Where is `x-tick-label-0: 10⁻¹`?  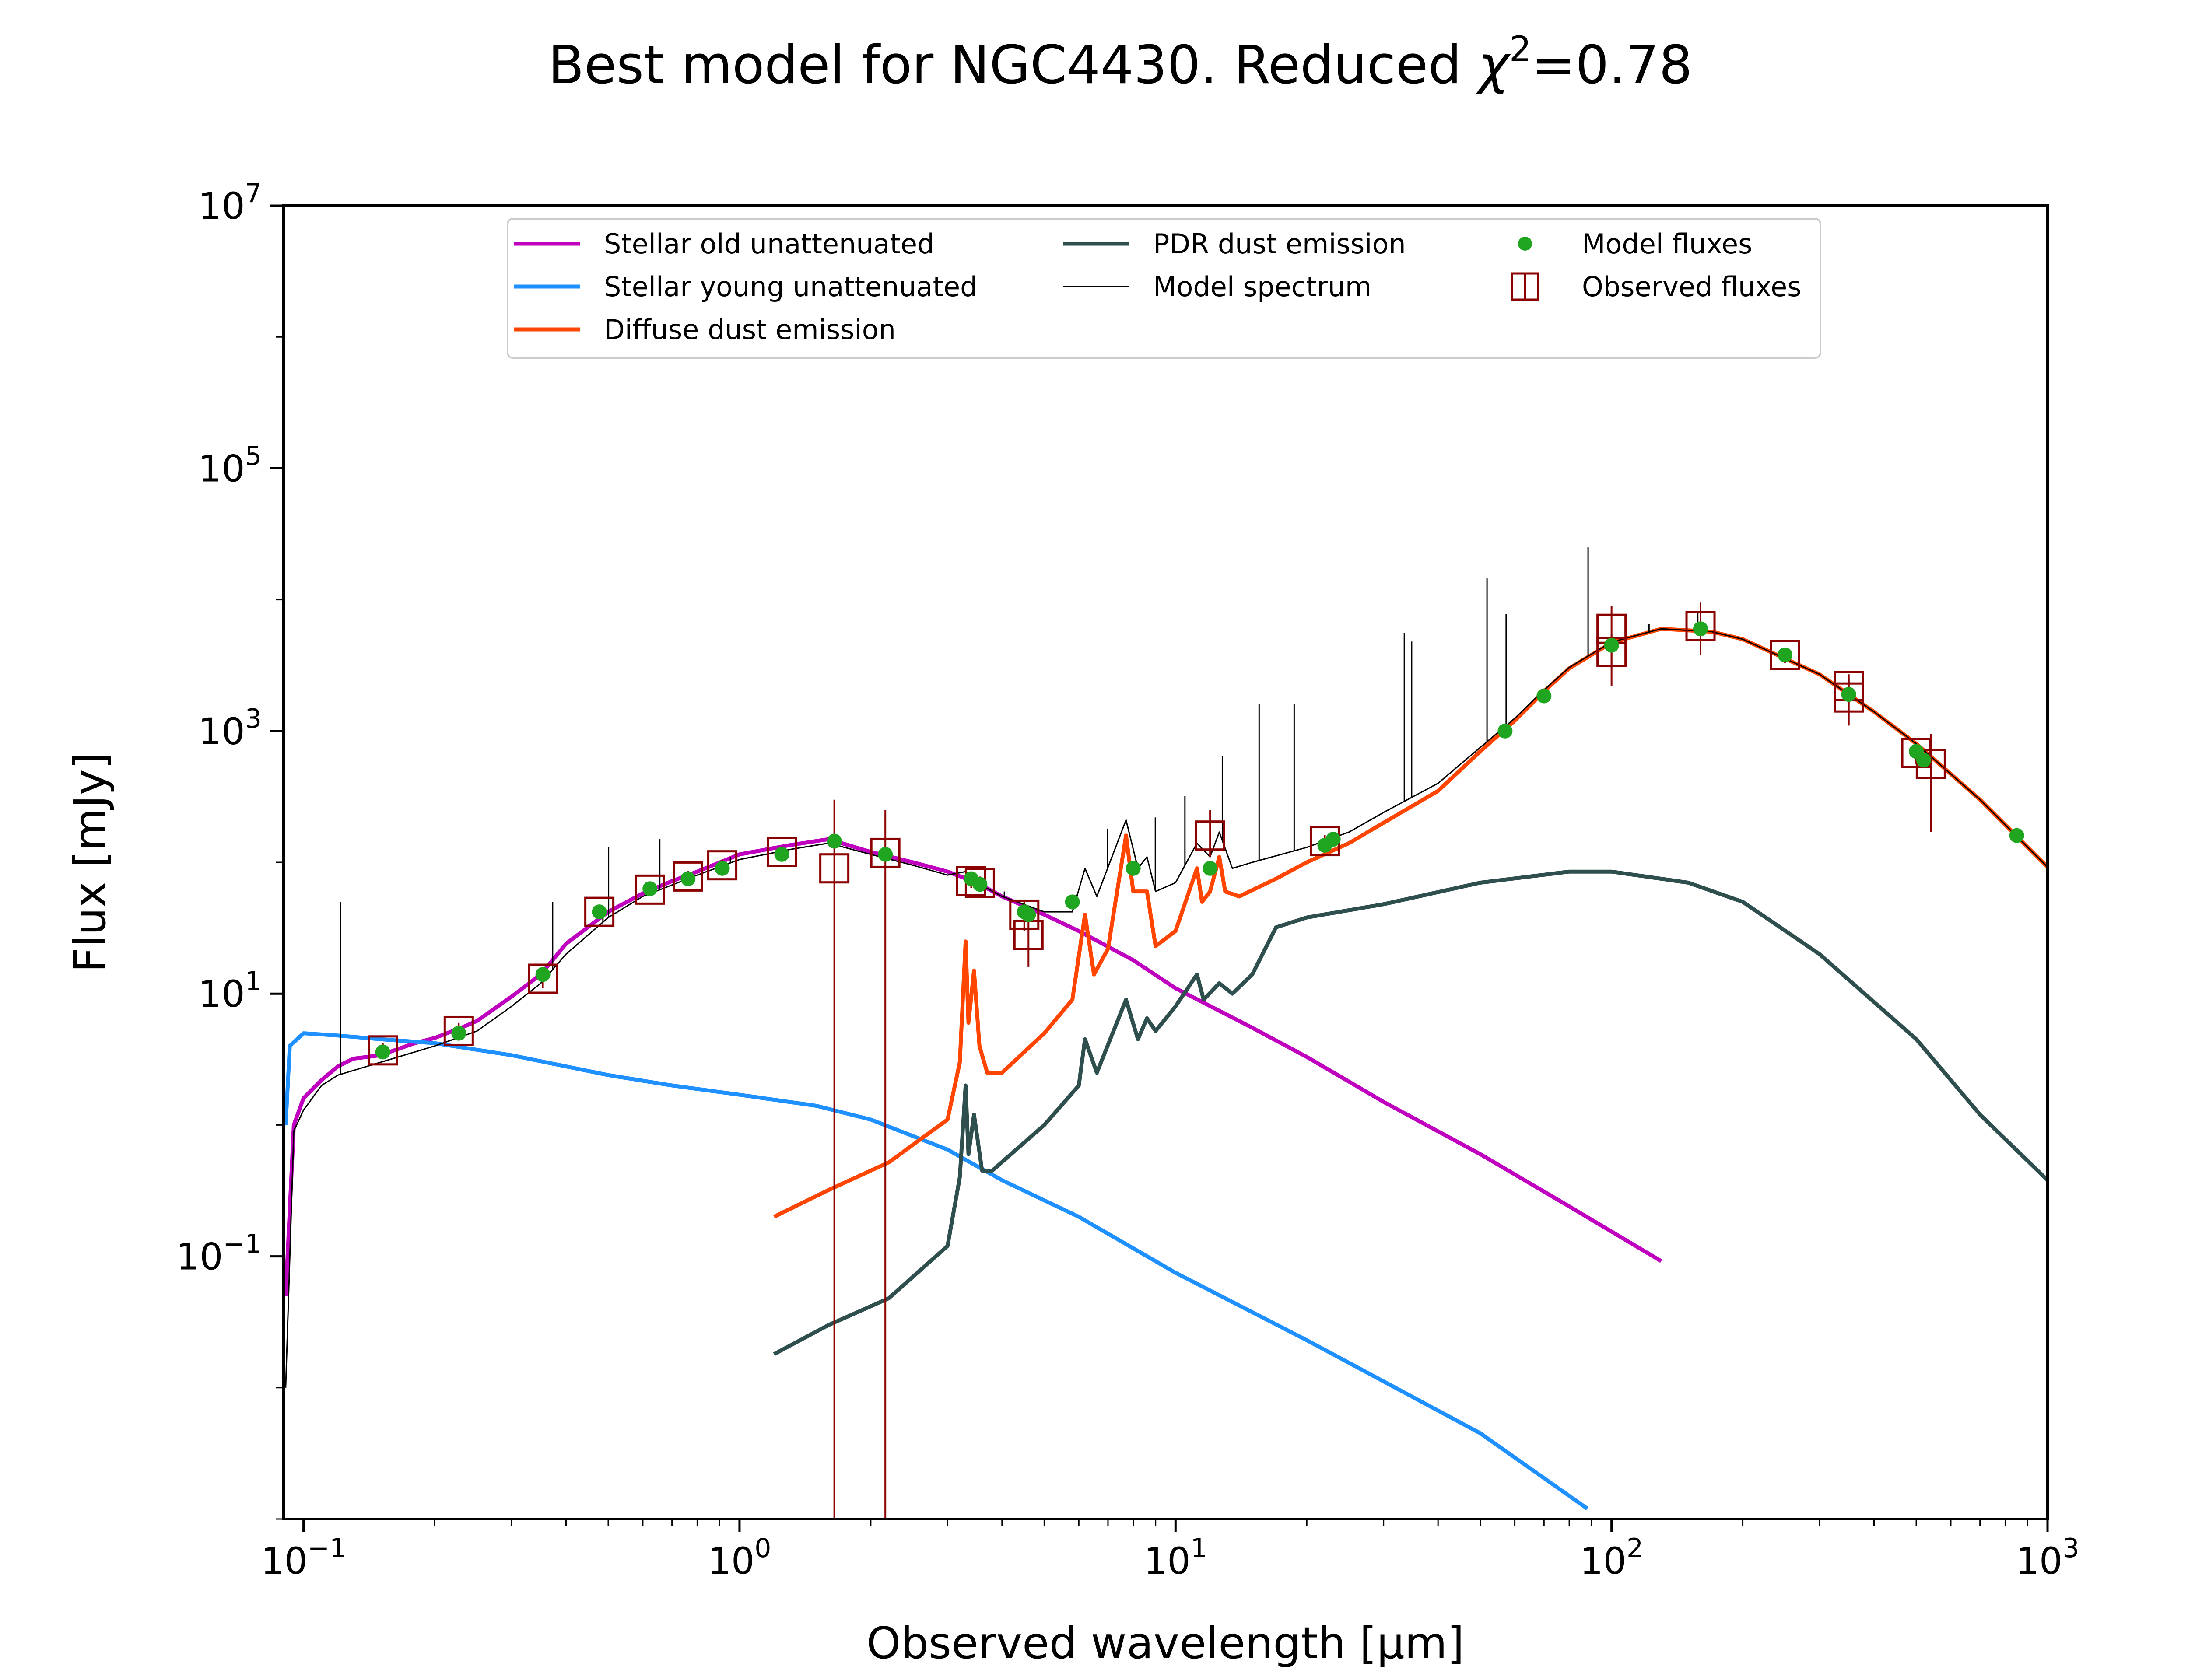 x-tick-label-0: 10⁻¹ is located at coordinates (303, 1557).